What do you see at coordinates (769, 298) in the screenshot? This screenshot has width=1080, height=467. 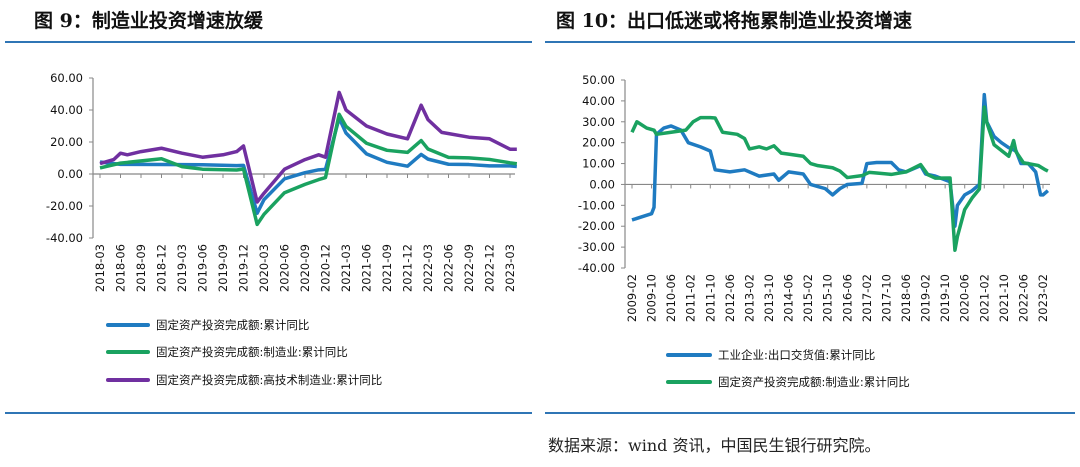 I see `x-tick-label: 2013-10` at bounding box center [769, 298].